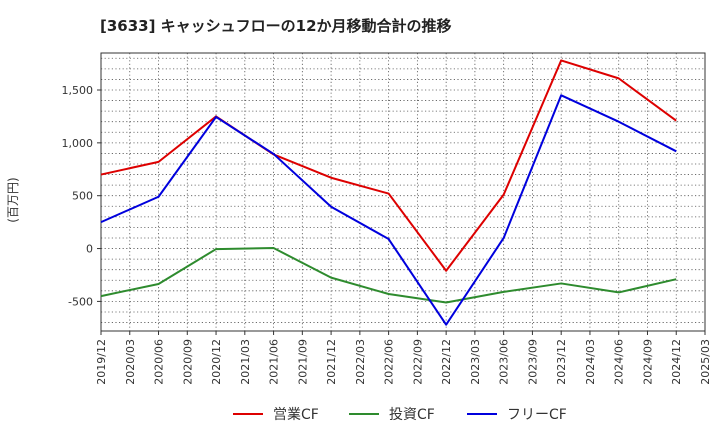 The image size is (720, 440). Describe the element at coordinates (216, 362) in the screenshot. I see `x-tick-label: 2020/12` at that location.